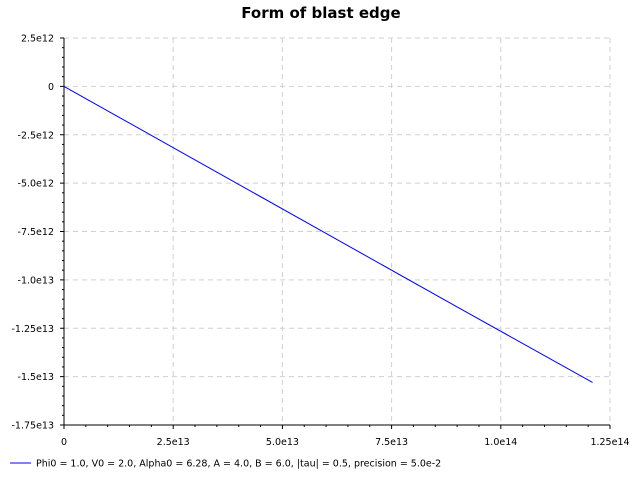  I want to click on y-tick-label: -1.5e13, so click(36, 377).